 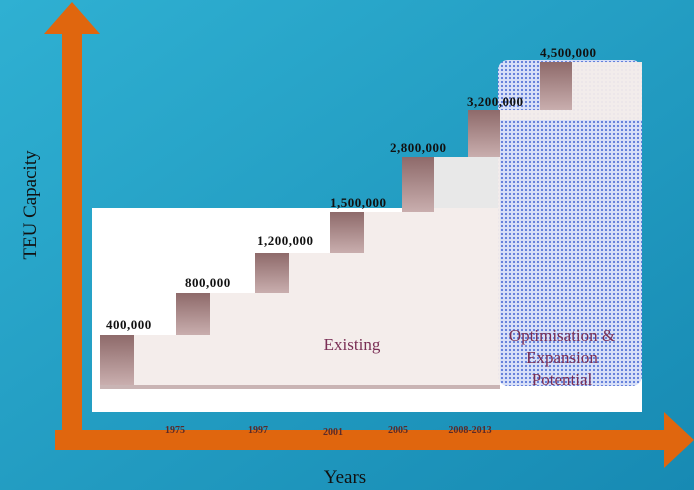 What do you see at coordinates (570, 223) in the screenshot?
I see `potential-region` at bounding box center [570, 223].